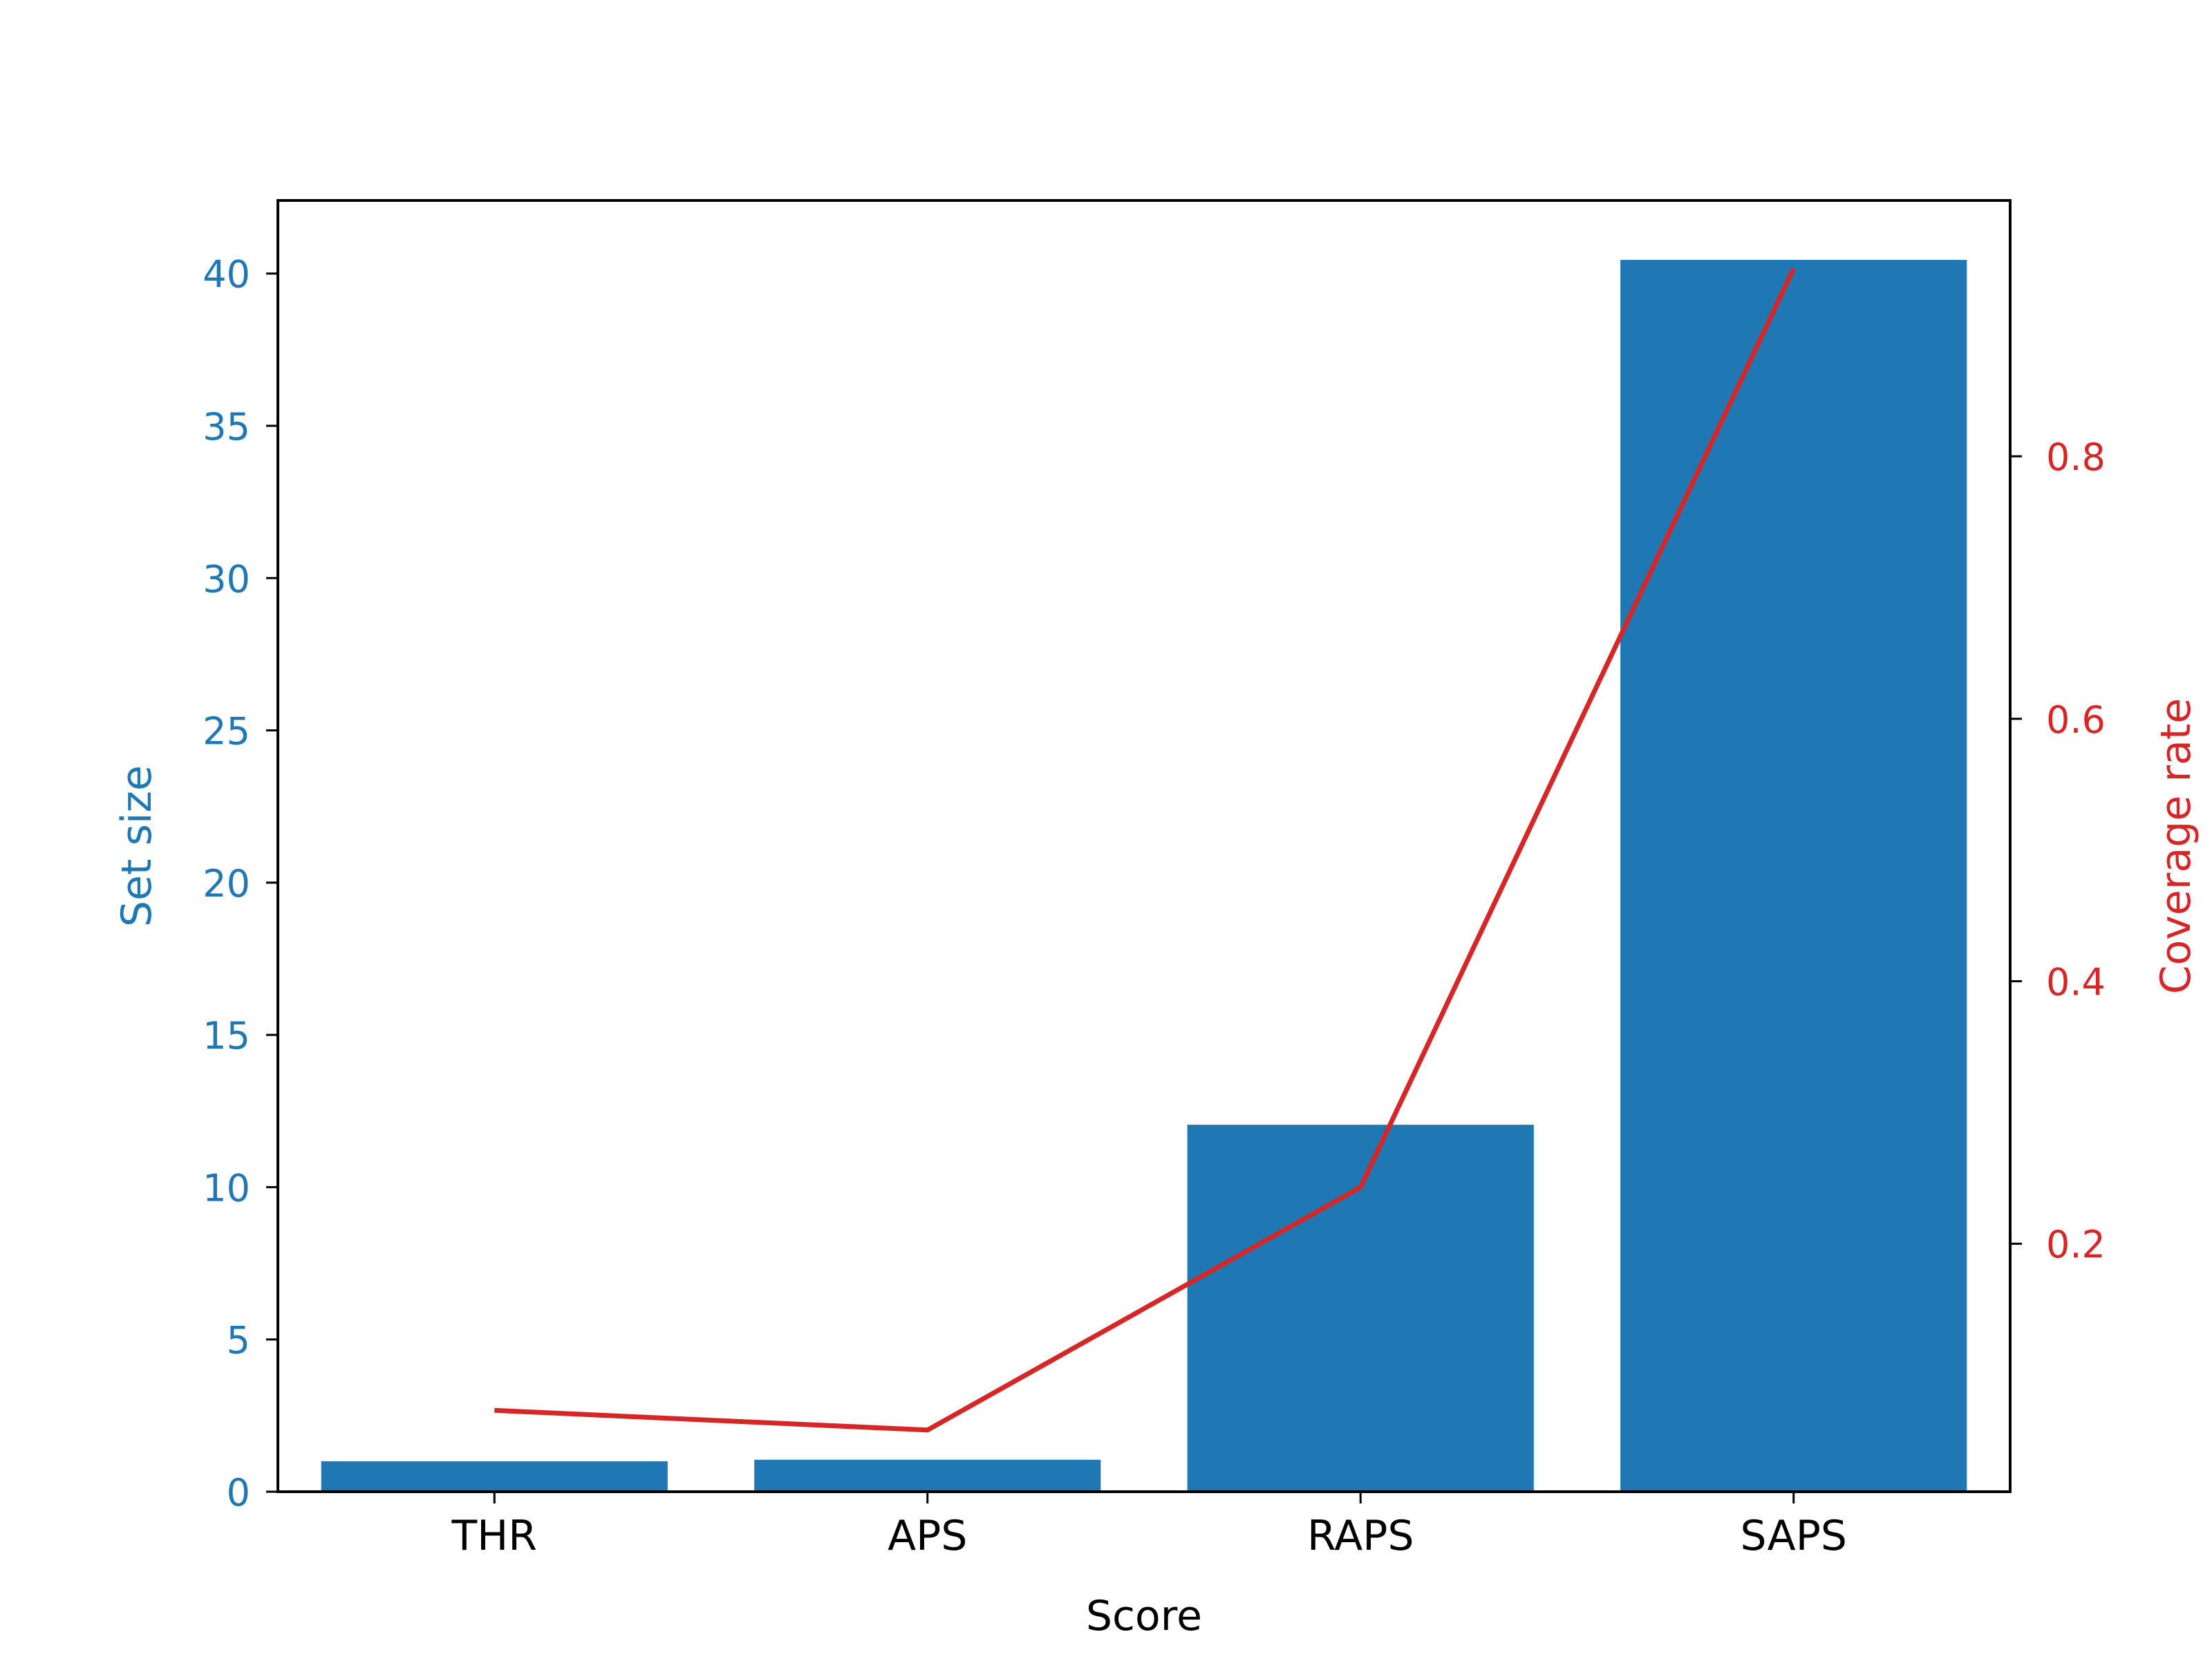  I want to click on left-tick-label: 0, so click(239, 1493).